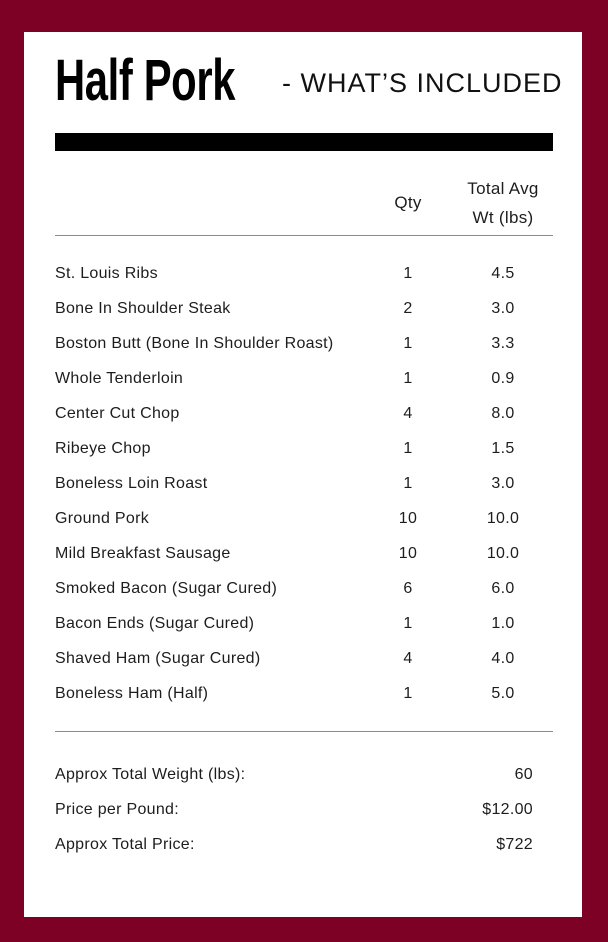  I want to click on item-name: Shaved Ham (Sugar Cured), so click(158, 658).